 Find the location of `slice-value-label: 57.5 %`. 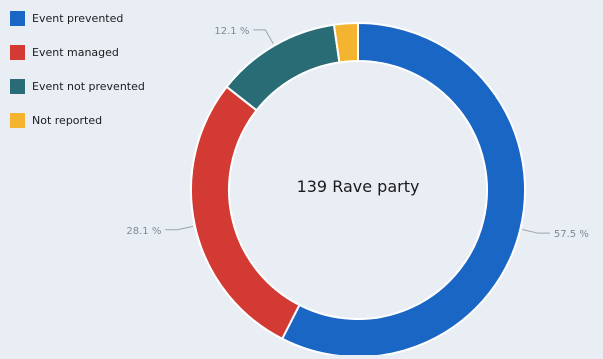

slice-value-label: 57.5 % is located at coordinates (571, 234).